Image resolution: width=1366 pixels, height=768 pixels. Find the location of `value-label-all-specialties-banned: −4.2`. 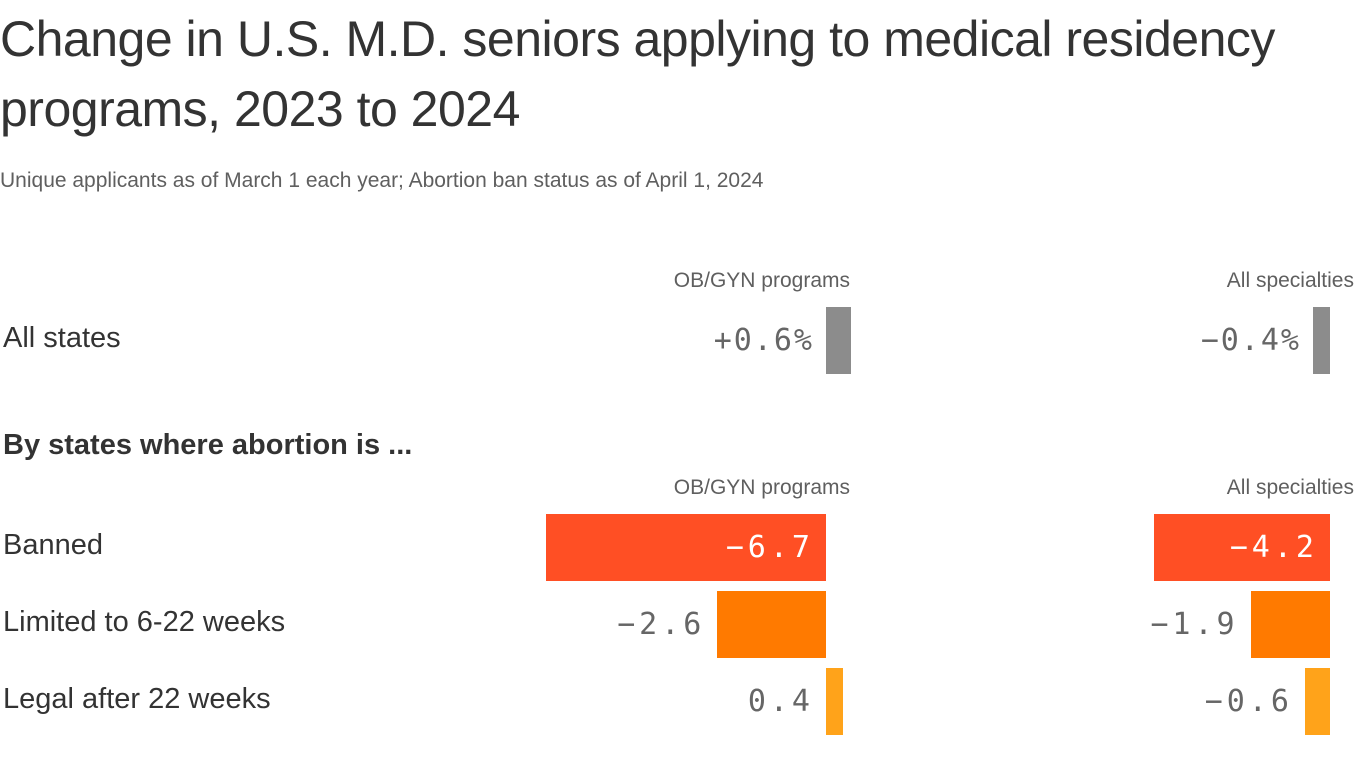

value-label-all-specialties-banned: −4.2 is located at coordinates (1273, 547).